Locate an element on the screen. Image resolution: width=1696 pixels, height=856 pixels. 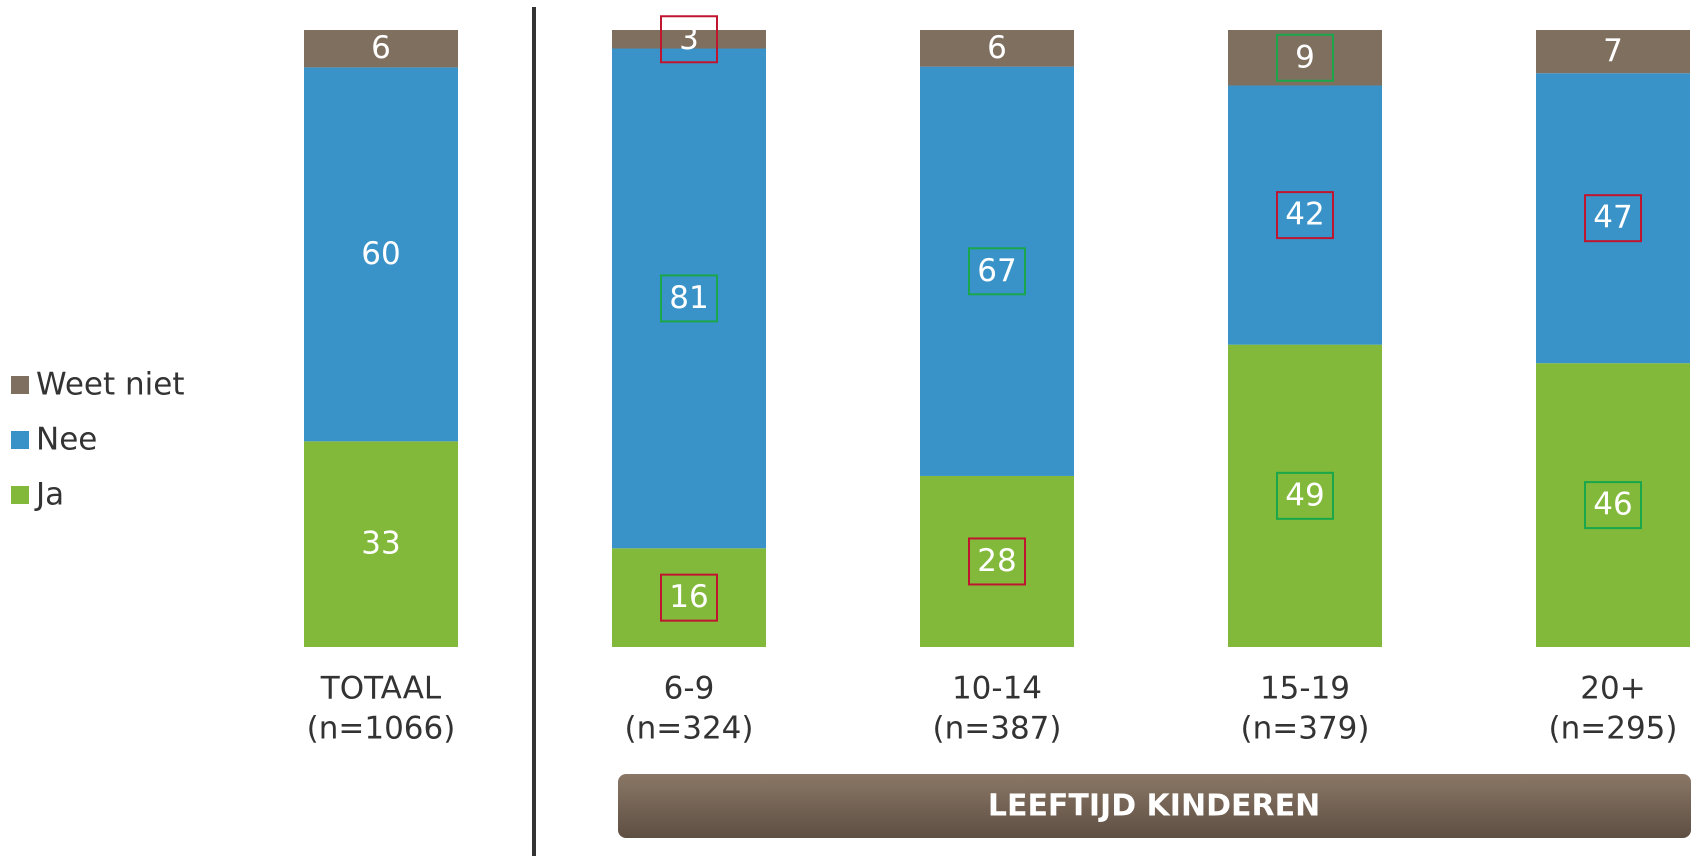
value-label: 67 is located at coordinates (996, 271).